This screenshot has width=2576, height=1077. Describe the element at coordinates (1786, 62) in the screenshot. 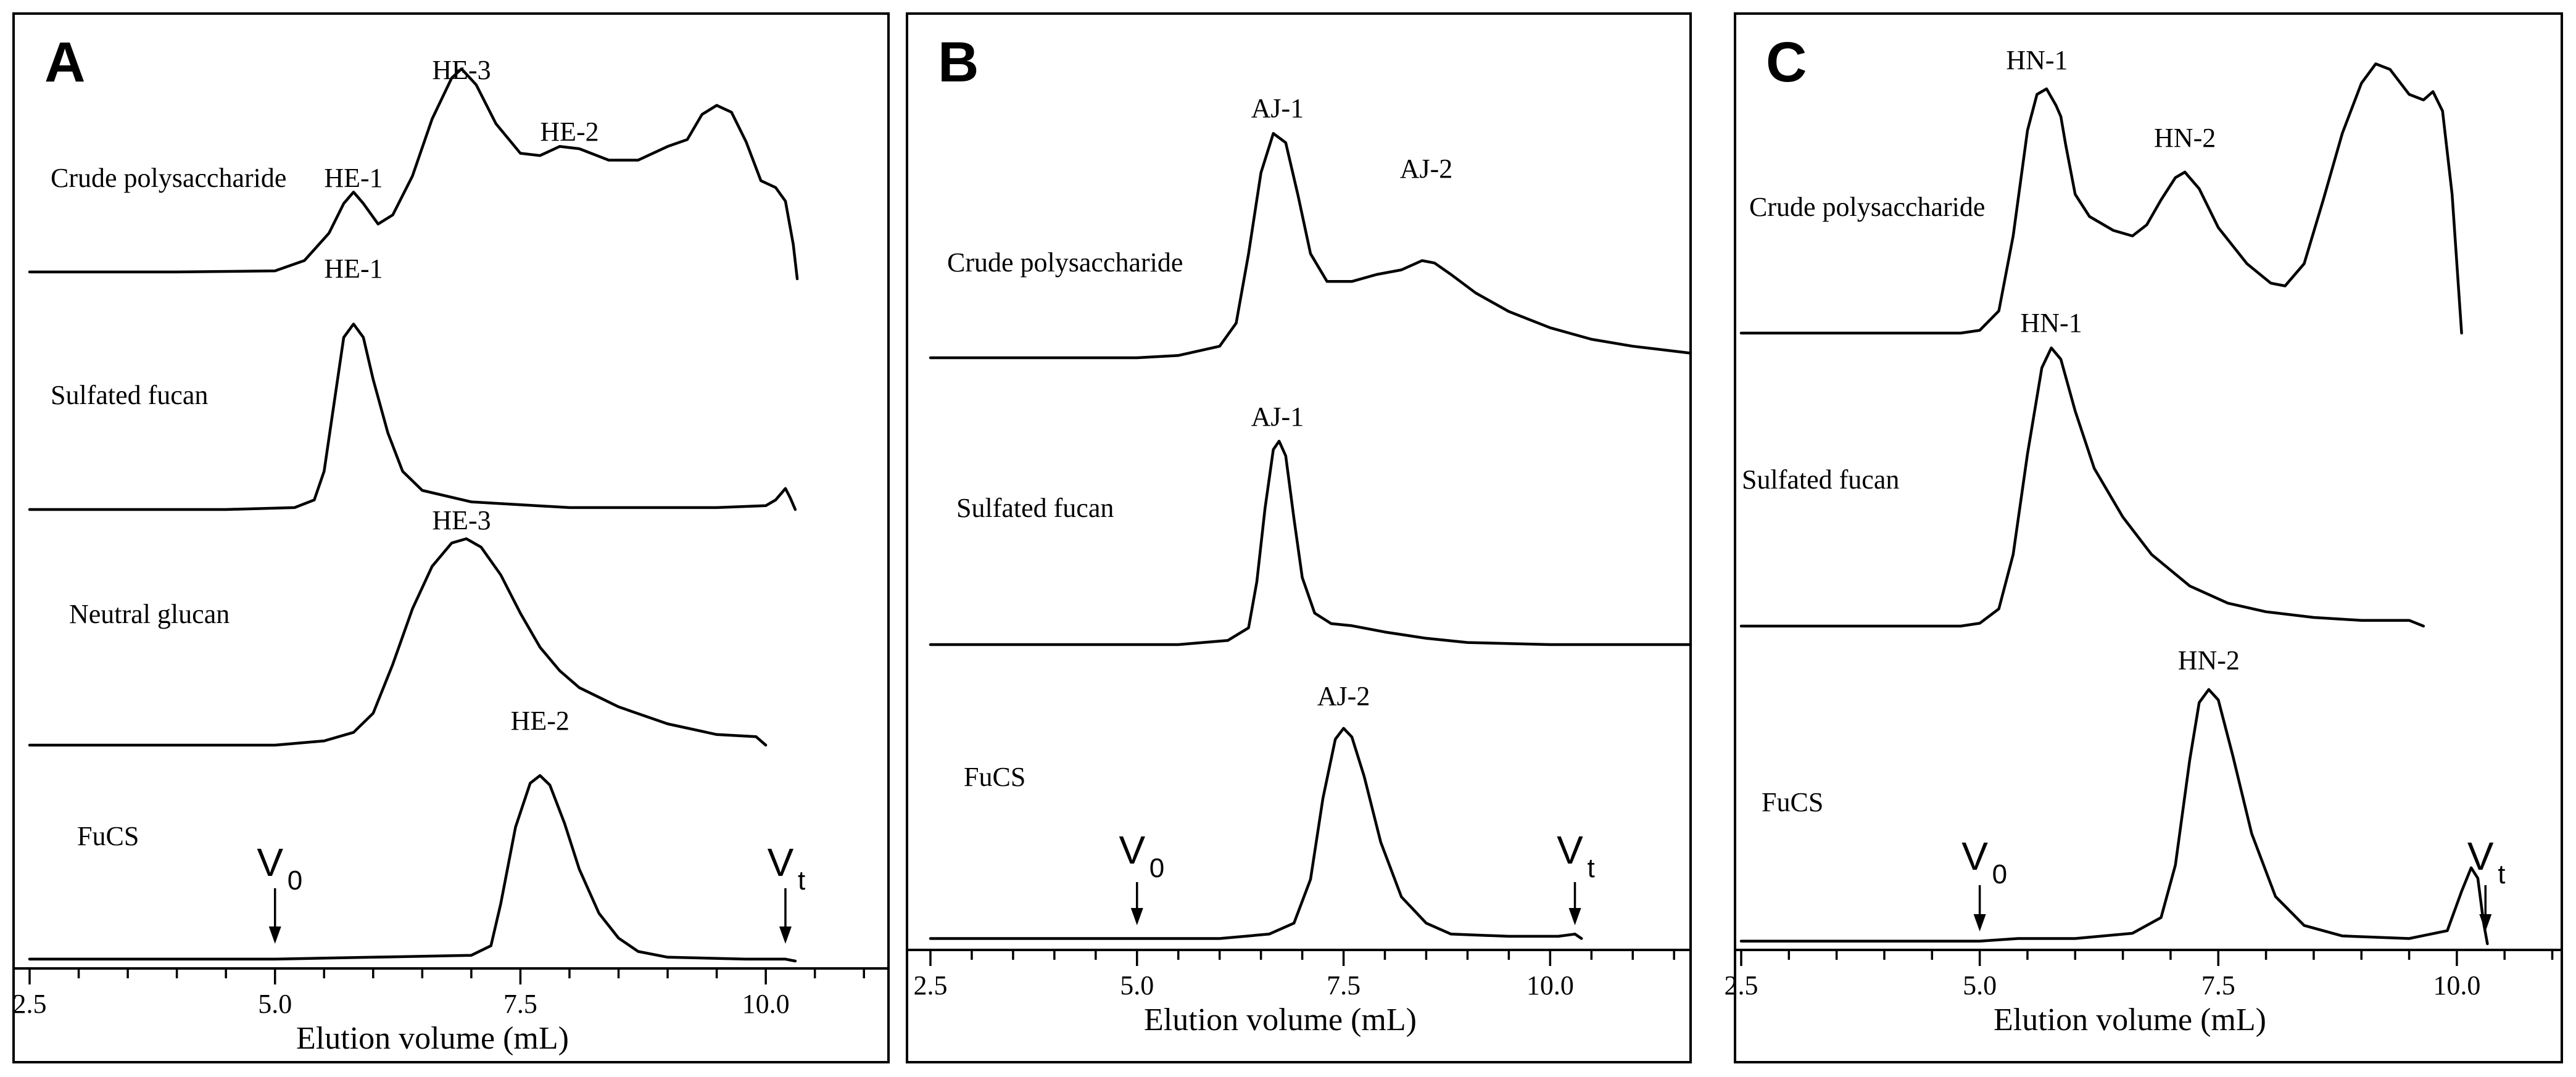

I see `panel-label: C` at that location.